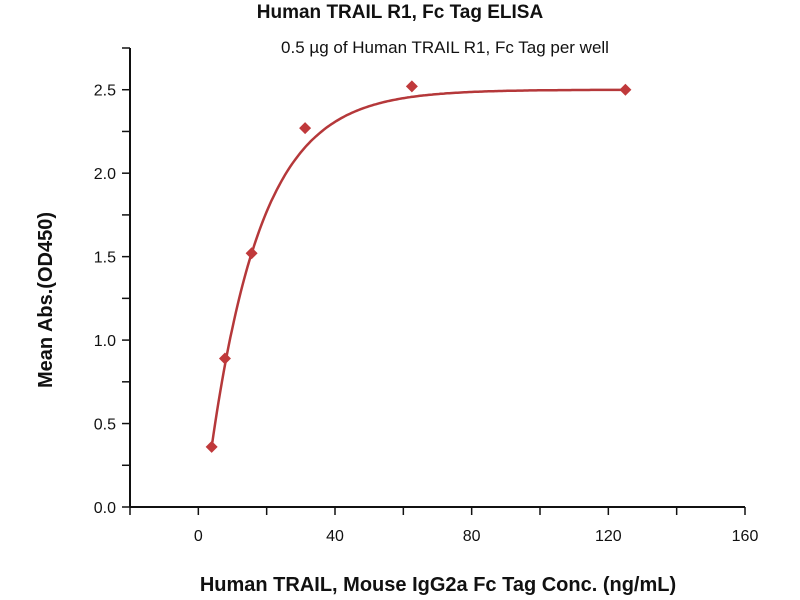 This screenshot has width=800, height=600. What do you see at coordinates (105, 341) in the screenshot?
I see `y-tick-label: 1.0` at bounding box center [105, 341].